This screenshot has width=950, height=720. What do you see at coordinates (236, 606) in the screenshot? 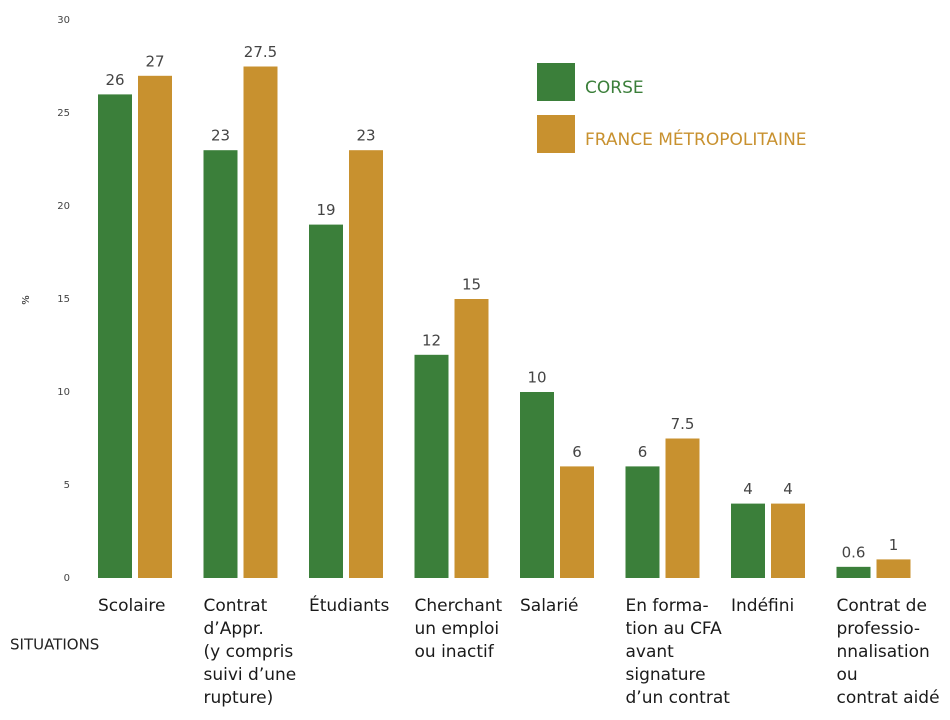
I see `x-tick-label: Contrat` at bounding box center [236, 606].